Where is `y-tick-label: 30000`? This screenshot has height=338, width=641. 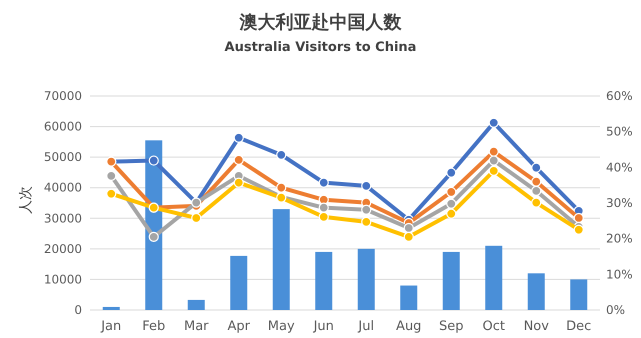
y-tick-label: 30000 is located at coordinates (63, 218).